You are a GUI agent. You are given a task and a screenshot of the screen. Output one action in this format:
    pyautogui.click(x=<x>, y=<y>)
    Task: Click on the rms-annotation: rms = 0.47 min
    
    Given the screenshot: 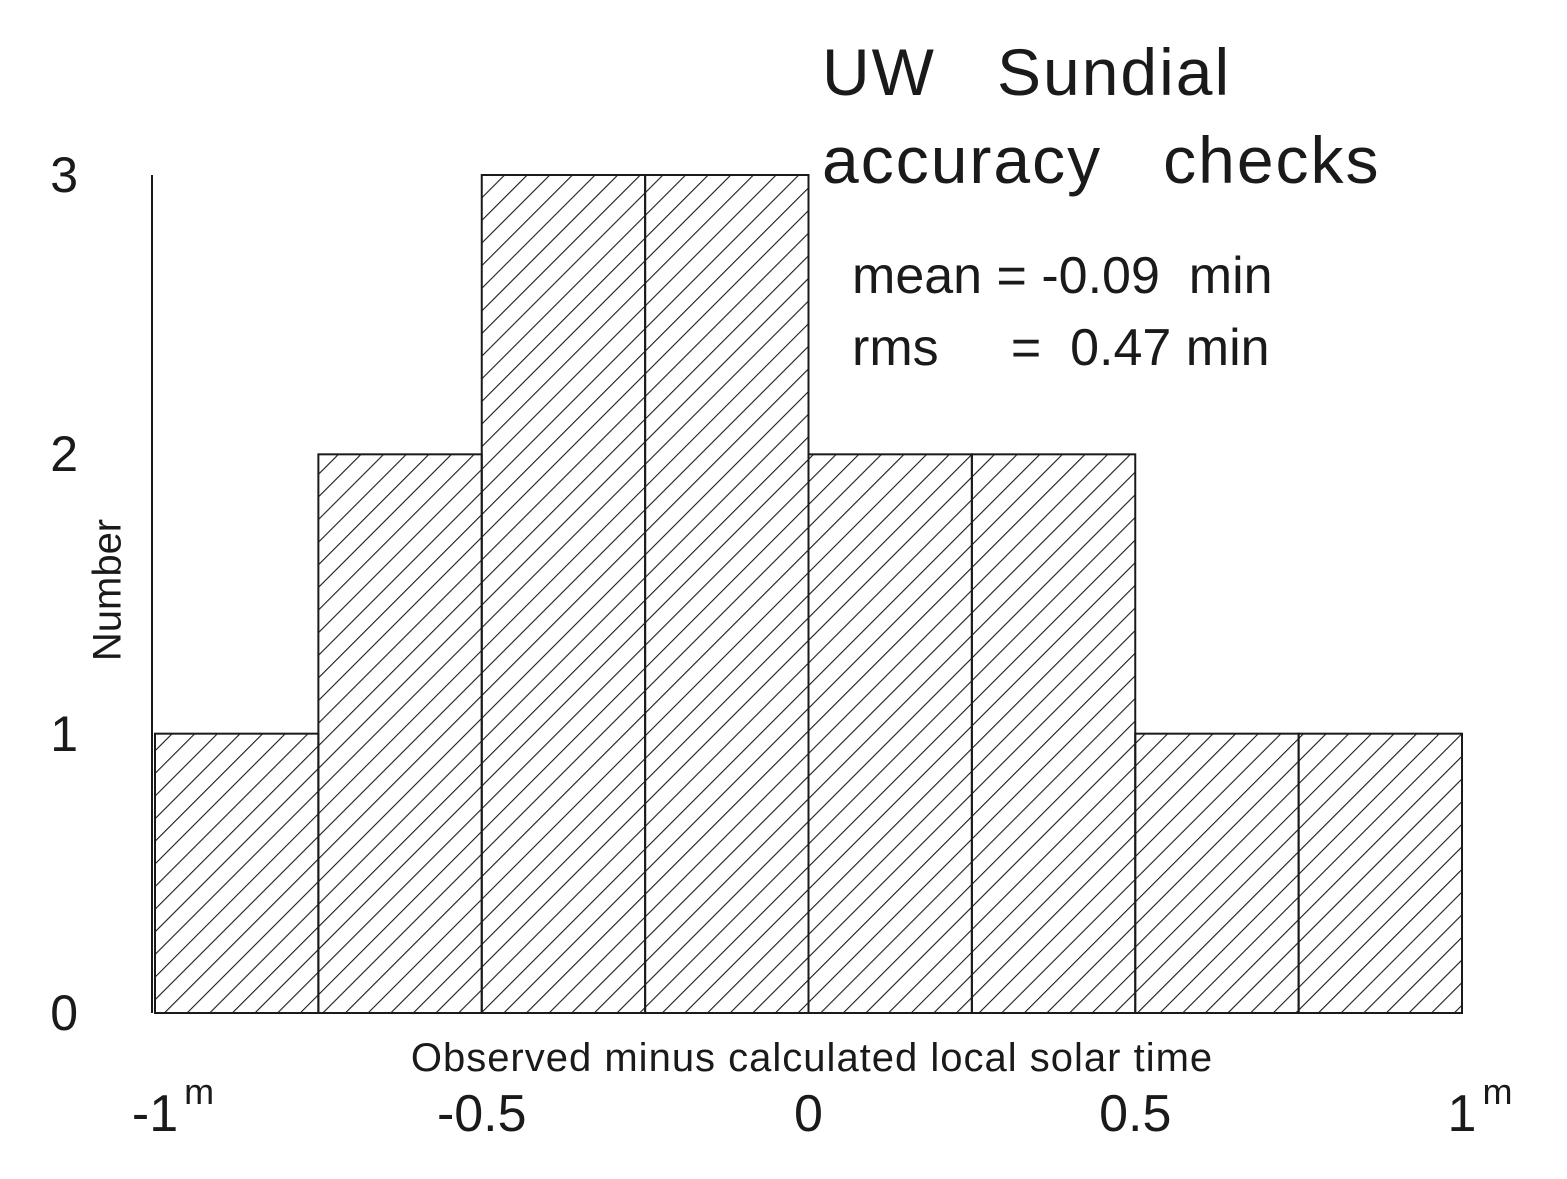 What is the action you would take?
    pyautogui.click(x=1061, y=348)
    